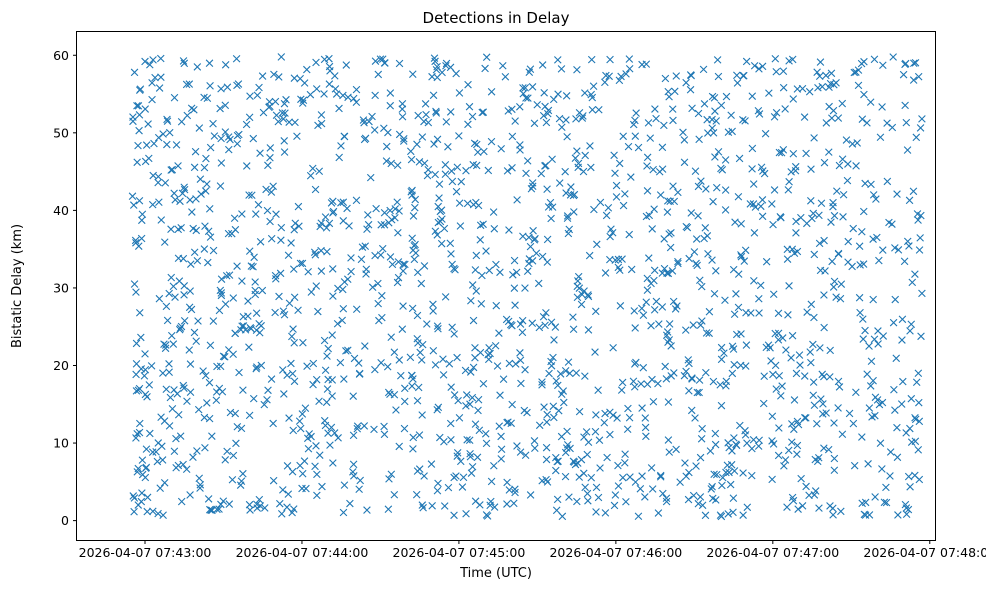  Describe the element at coordinates (61, 443) in the screenshot. I see `y-tick-label: 10` at that location.